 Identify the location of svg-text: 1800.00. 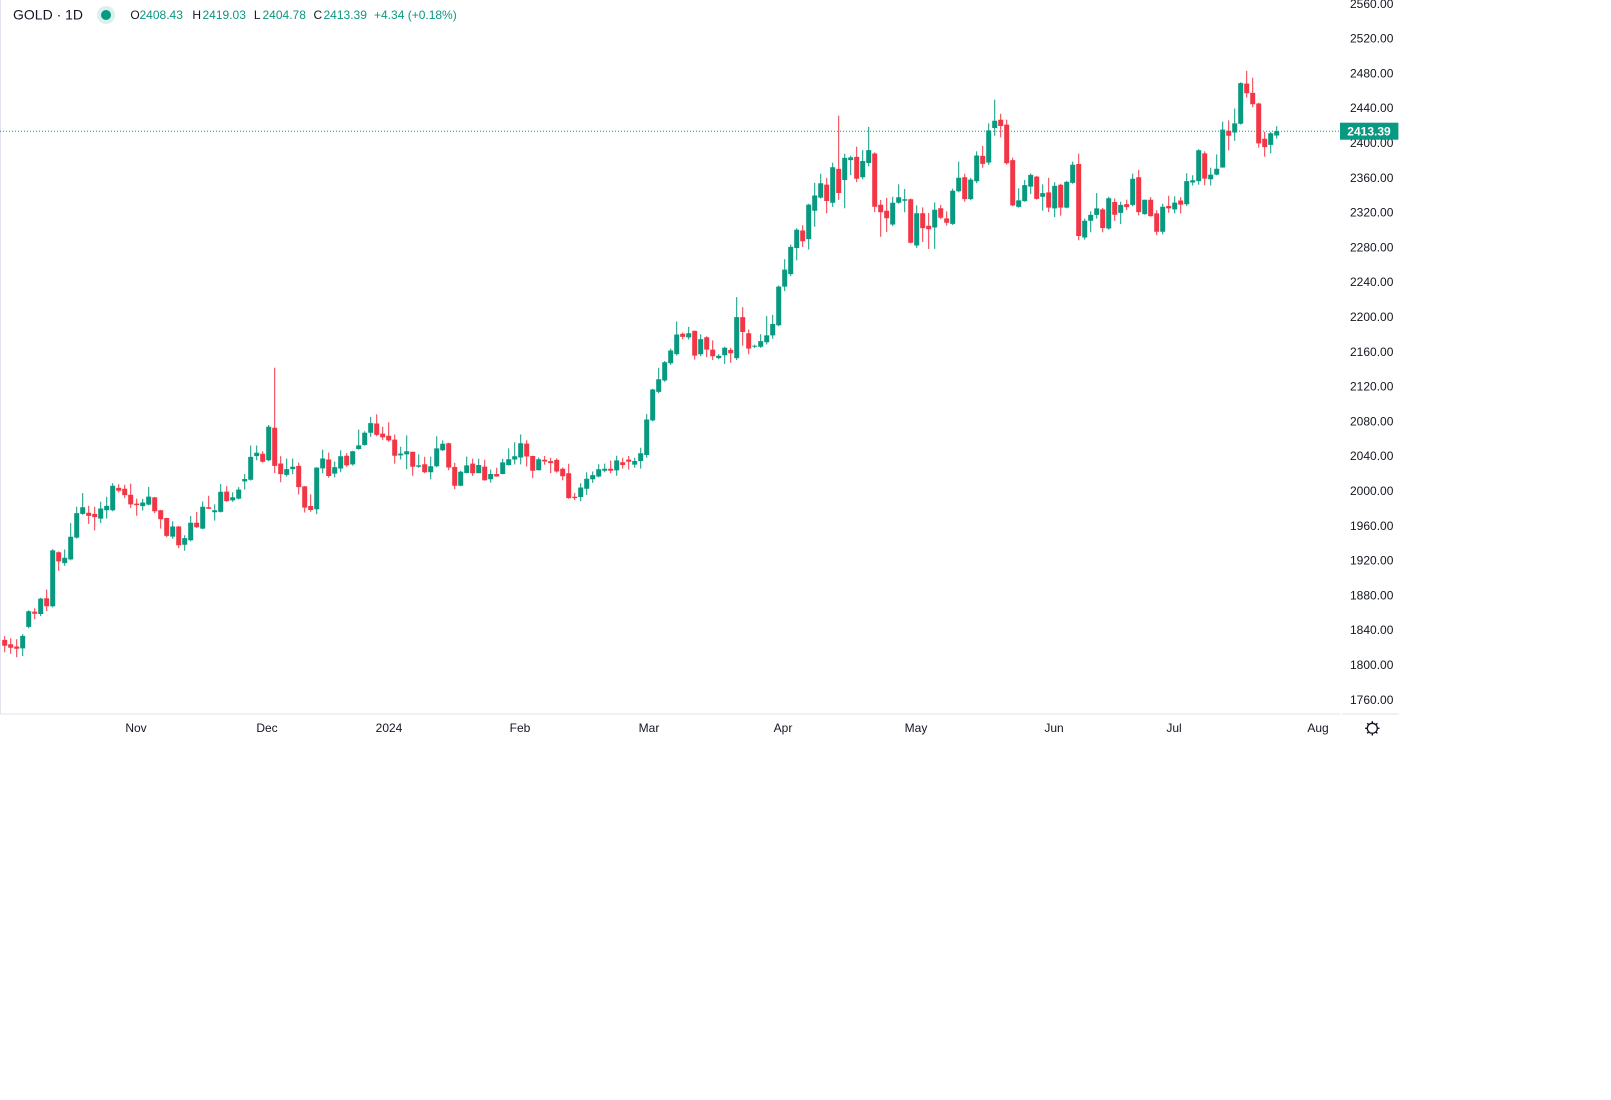
(1372, 665).